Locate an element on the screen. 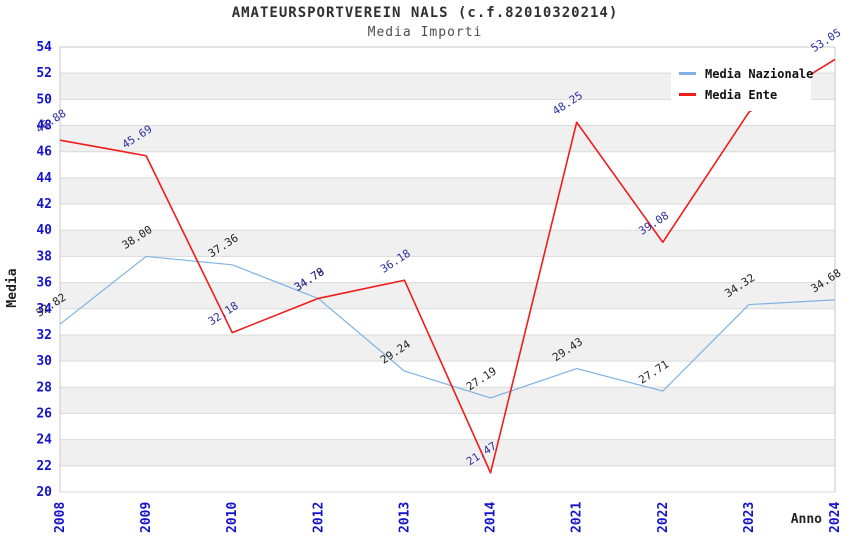 Image resolution: width=850 pixels, height=550 pixels. y-tick-label: 26 is located at coordinates (44, 413).